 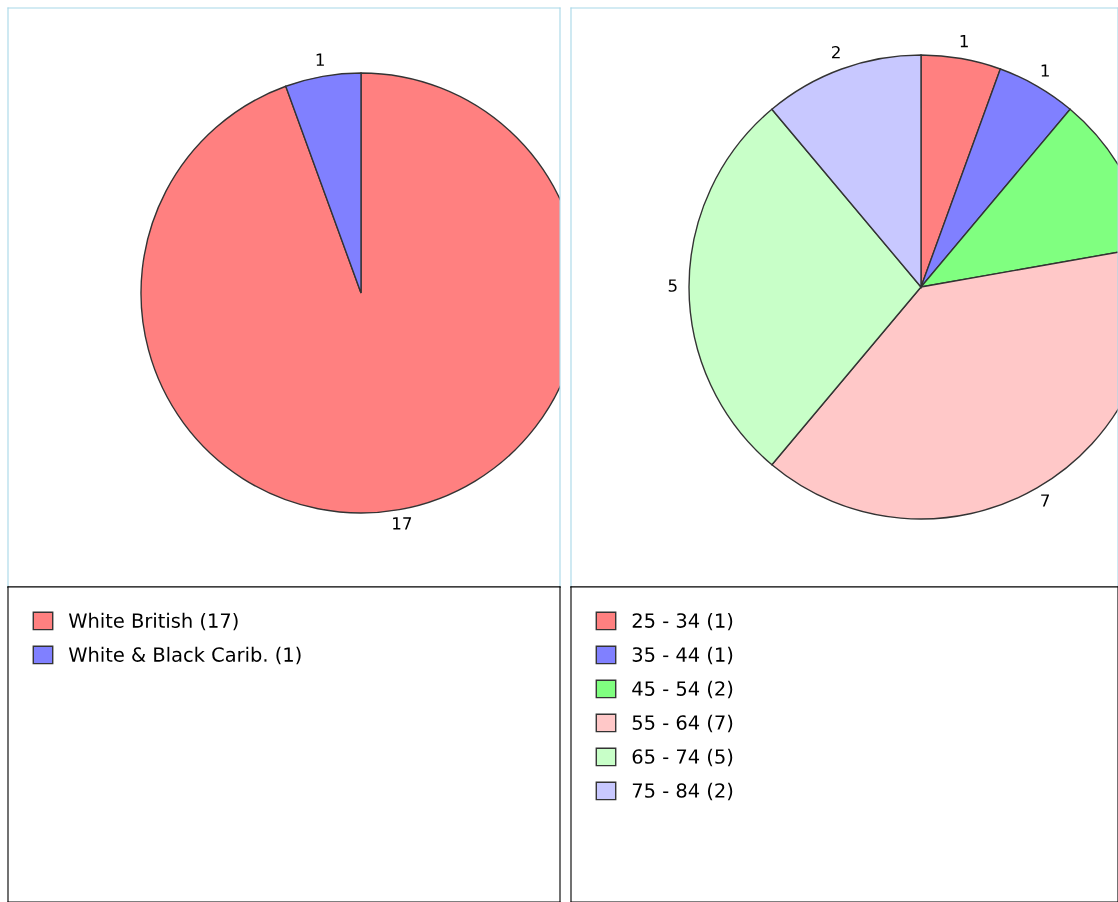 What do you see at coordinates (682, 757) in the screenshot?
I see `legend-label: 65 - 74 (5)` at bounding box center [682, 757].